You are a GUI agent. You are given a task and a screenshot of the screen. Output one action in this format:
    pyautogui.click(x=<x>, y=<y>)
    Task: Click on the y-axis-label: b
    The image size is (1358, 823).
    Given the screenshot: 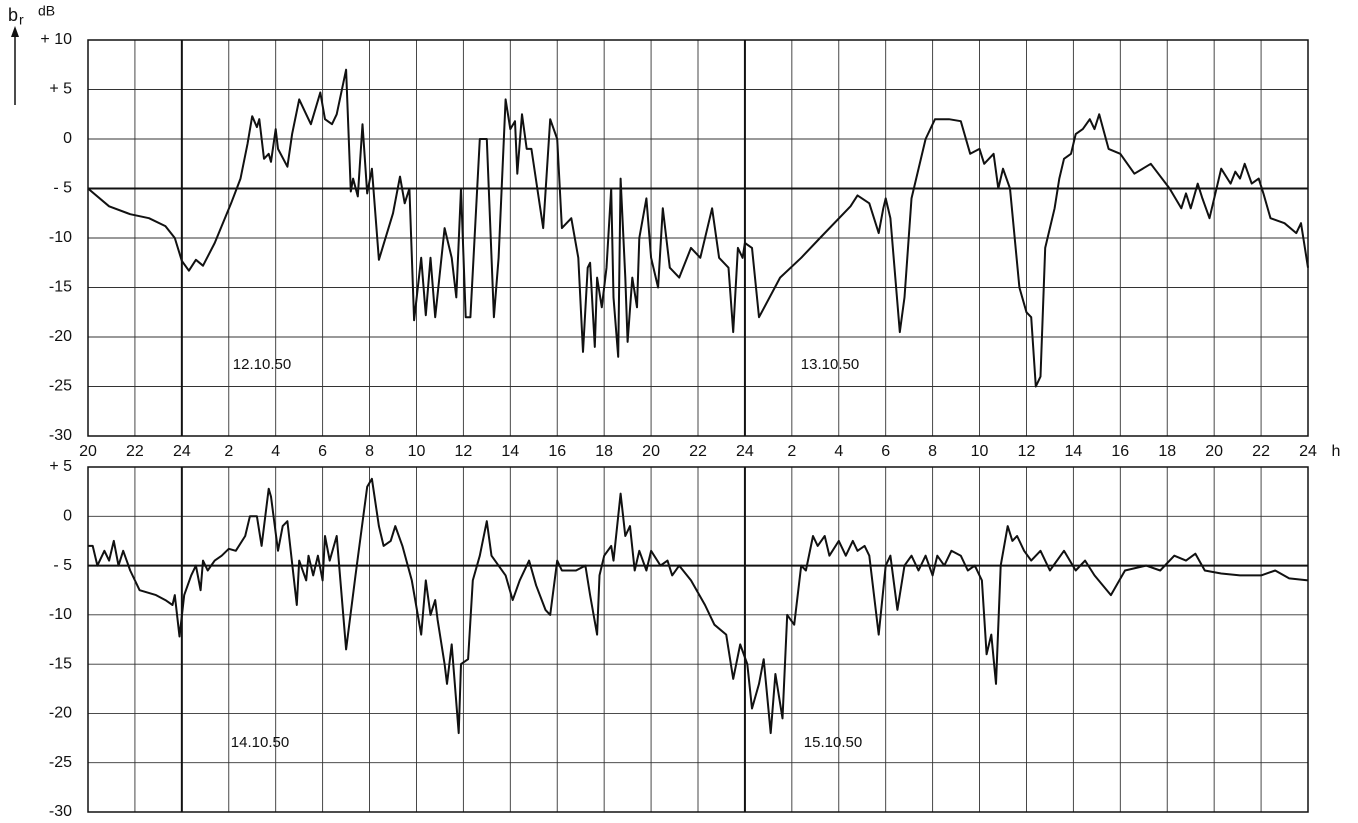 What is the action you would take?
    pyautogui.click(x=13, y=15)
    